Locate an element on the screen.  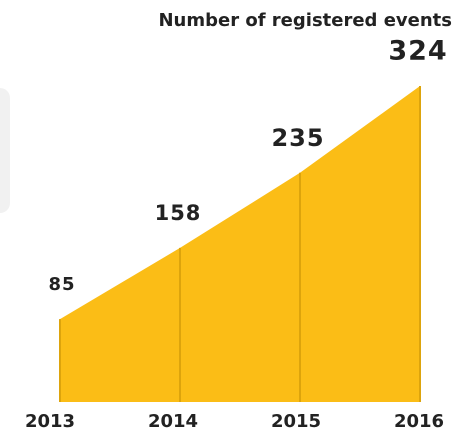
value-label: 158 is located at coordinates (178, 213).